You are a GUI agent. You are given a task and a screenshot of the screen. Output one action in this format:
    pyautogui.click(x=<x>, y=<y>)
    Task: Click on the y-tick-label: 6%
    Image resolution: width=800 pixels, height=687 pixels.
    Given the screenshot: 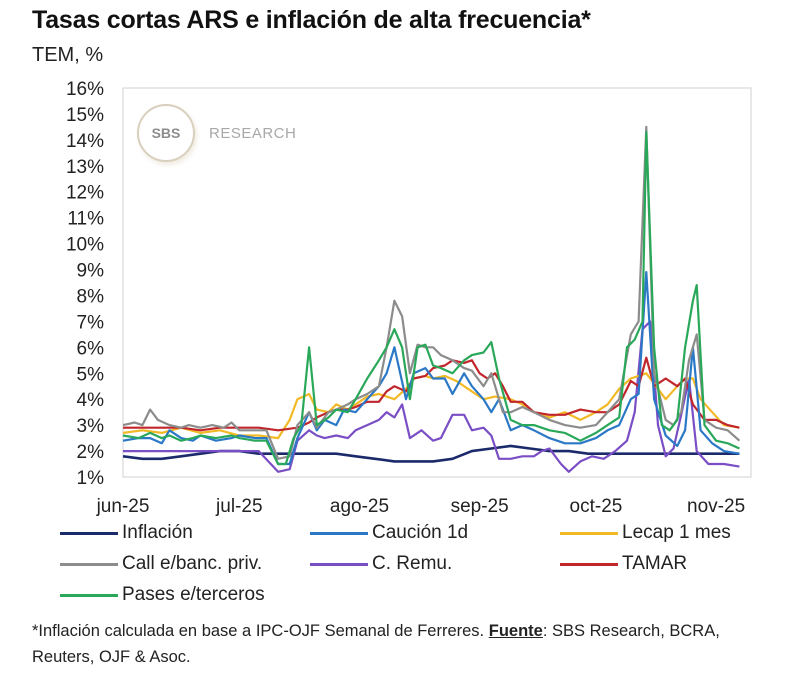 What is the action you would take?
    pyautogui.click(x=91, y=348)
    